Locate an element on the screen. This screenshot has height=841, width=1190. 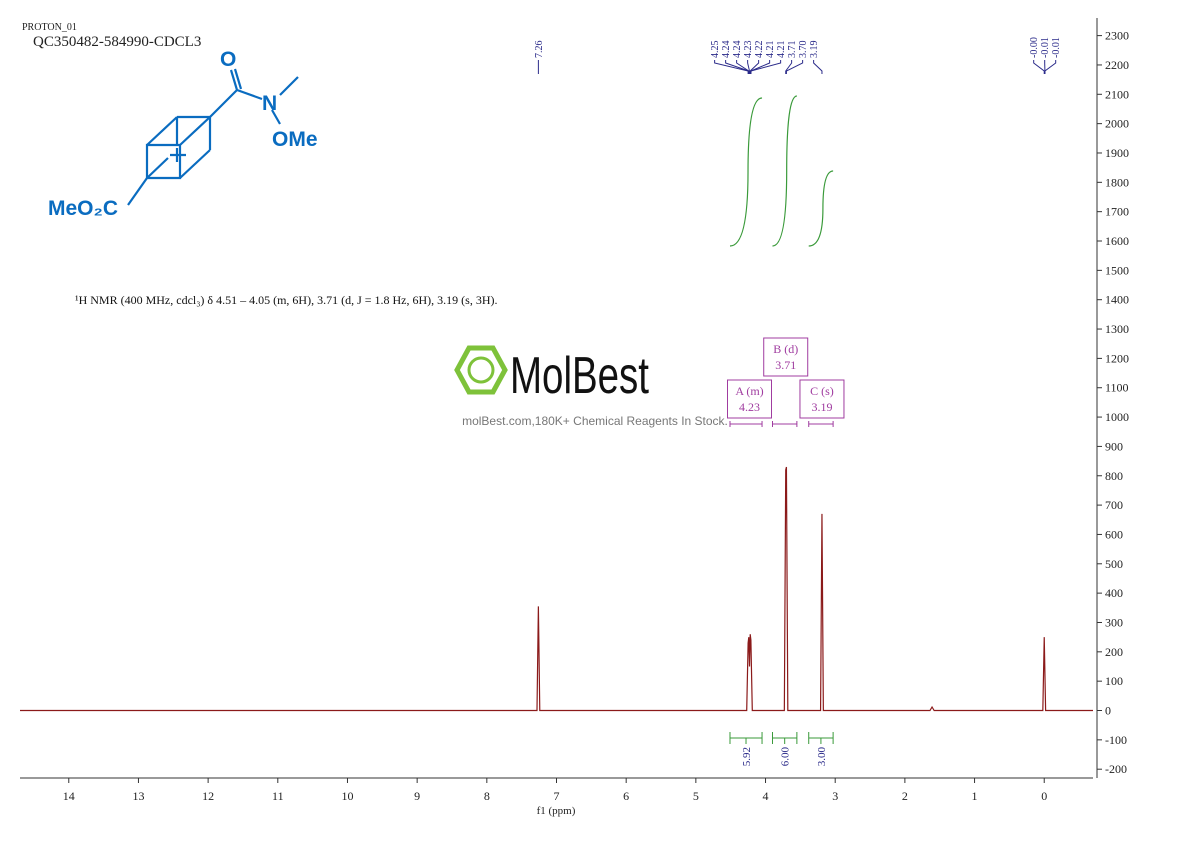
x-tick-label: 7 is located at coordinates (557, 796).